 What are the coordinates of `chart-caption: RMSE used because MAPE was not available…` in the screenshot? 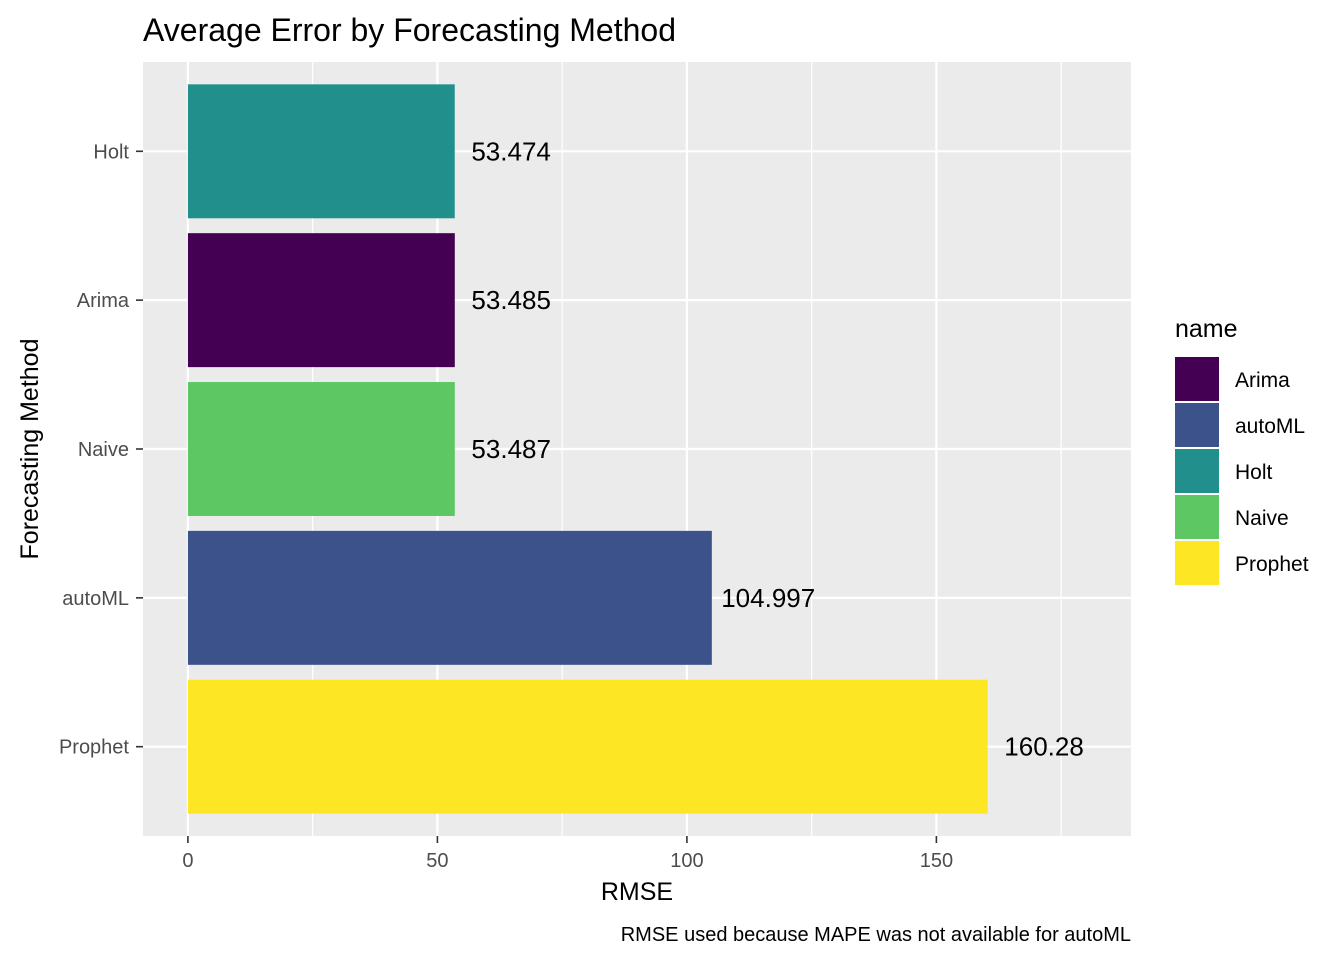 It's located at (876, 935).